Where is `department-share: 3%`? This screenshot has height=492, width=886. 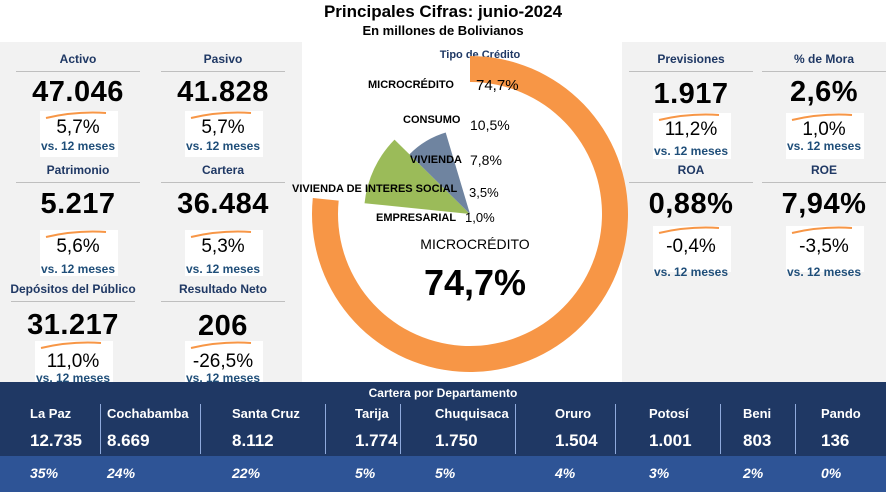 department-share: 3% is located at coordinates (659, 473).